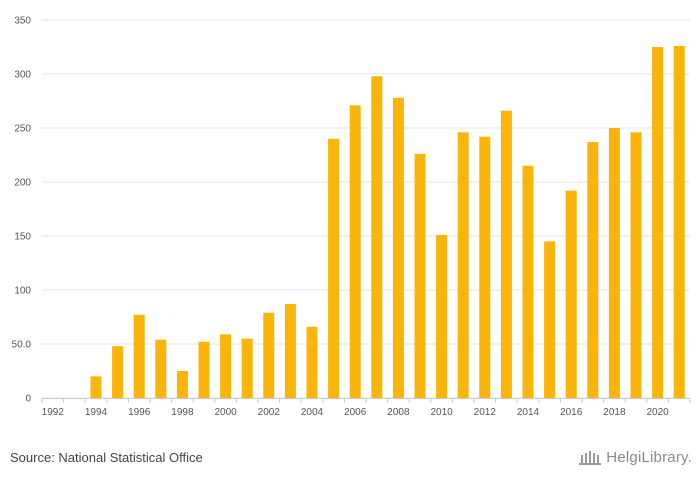 The image size is (700, 483). Describe the element at coordinates (571, 294) in the screenshot. I see `bar-2016` at that location.